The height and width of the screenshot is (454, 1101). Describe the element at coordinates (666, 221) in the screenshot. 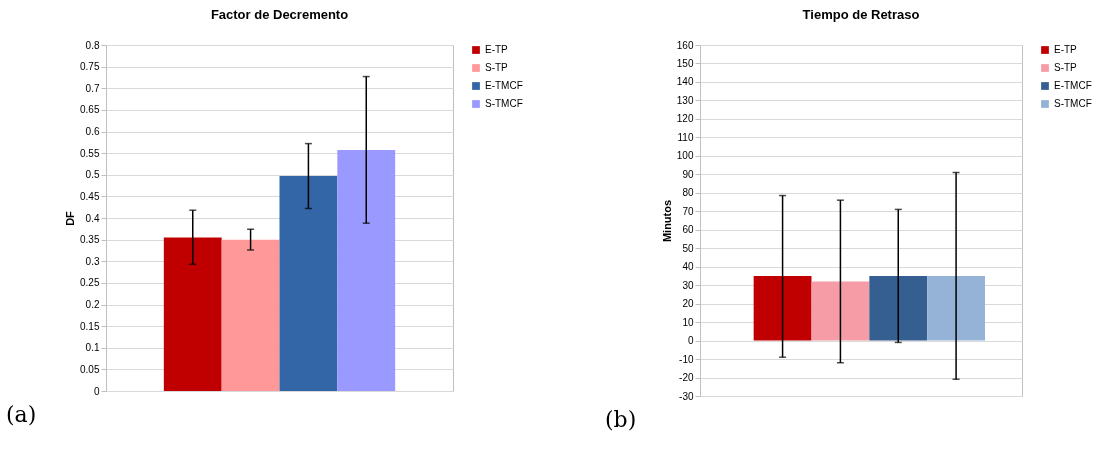

I see `y-axis-title: Minutos` at that location.